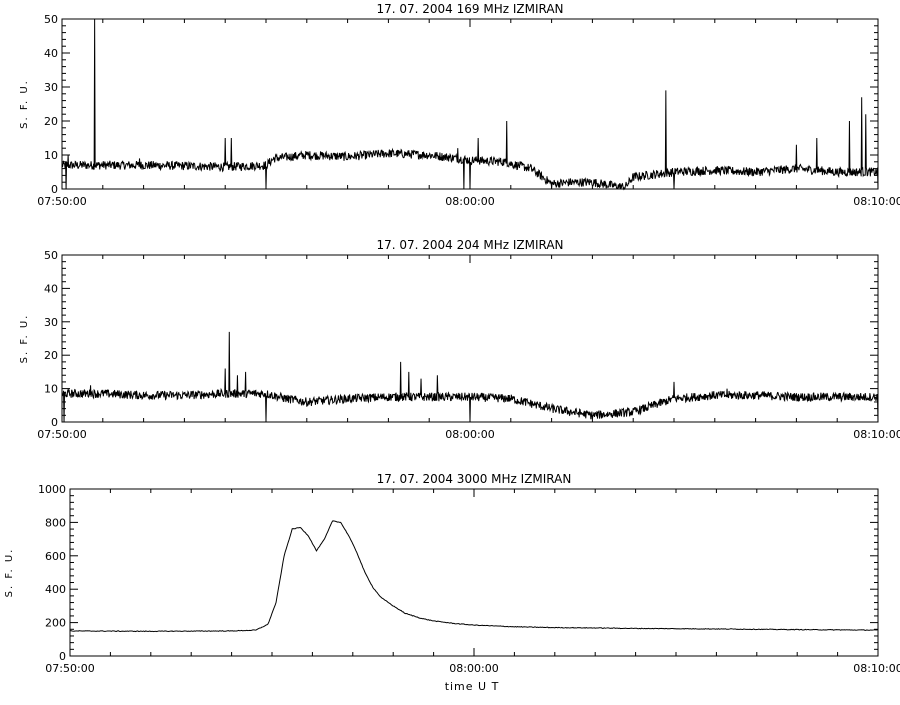 Image resolution: width=900 pixels, height=705 pixels. I want to click on chart-title: 17. 07. 2004 169 MHz IZMIRAN, so click(469, 9).